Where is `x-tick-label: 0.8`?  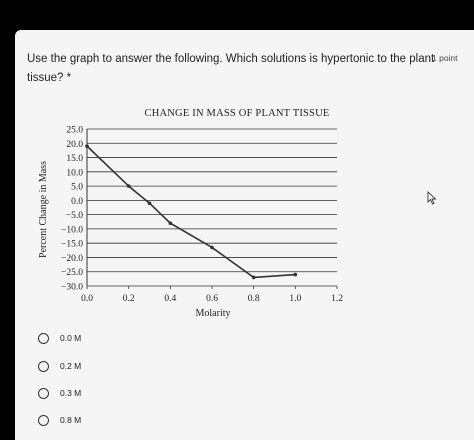
x-tick-label: 0.8 is located at coordinates (254, 299).